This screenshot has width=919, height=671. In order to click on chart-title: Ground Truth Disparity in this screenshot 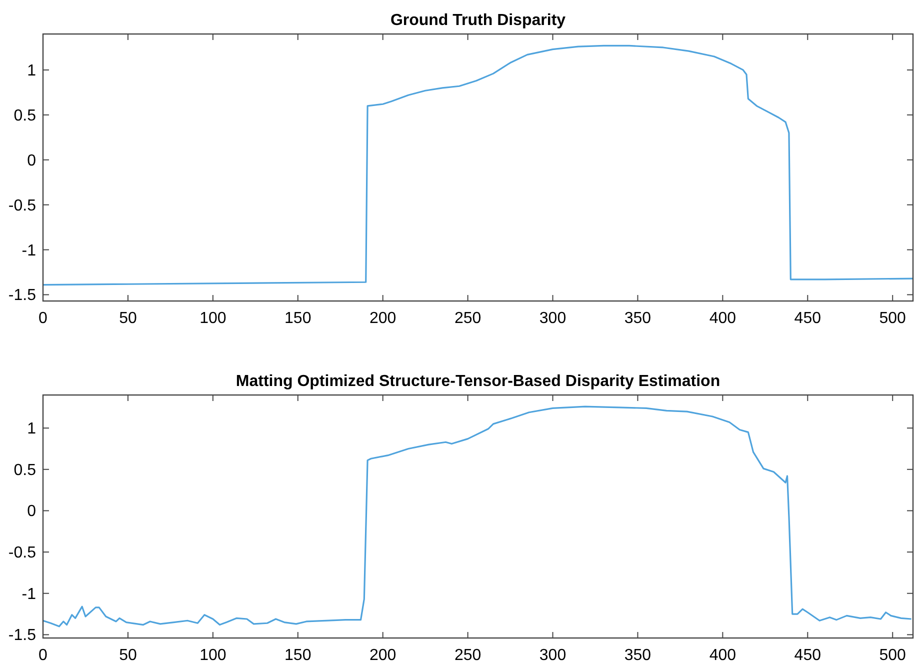, I will do `click(478, 20)`.